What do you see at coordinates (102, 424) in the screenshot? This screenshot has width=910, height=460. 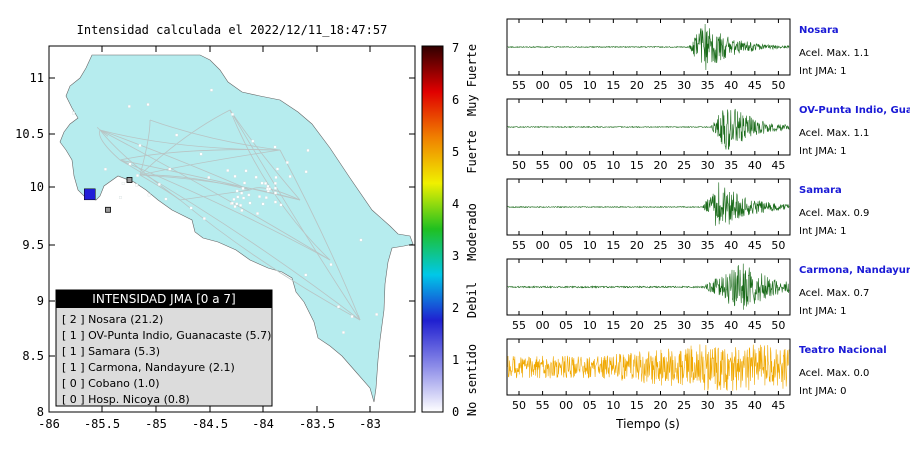 I see `x-tick-label: -85.5` at bounding box center [102, 424].